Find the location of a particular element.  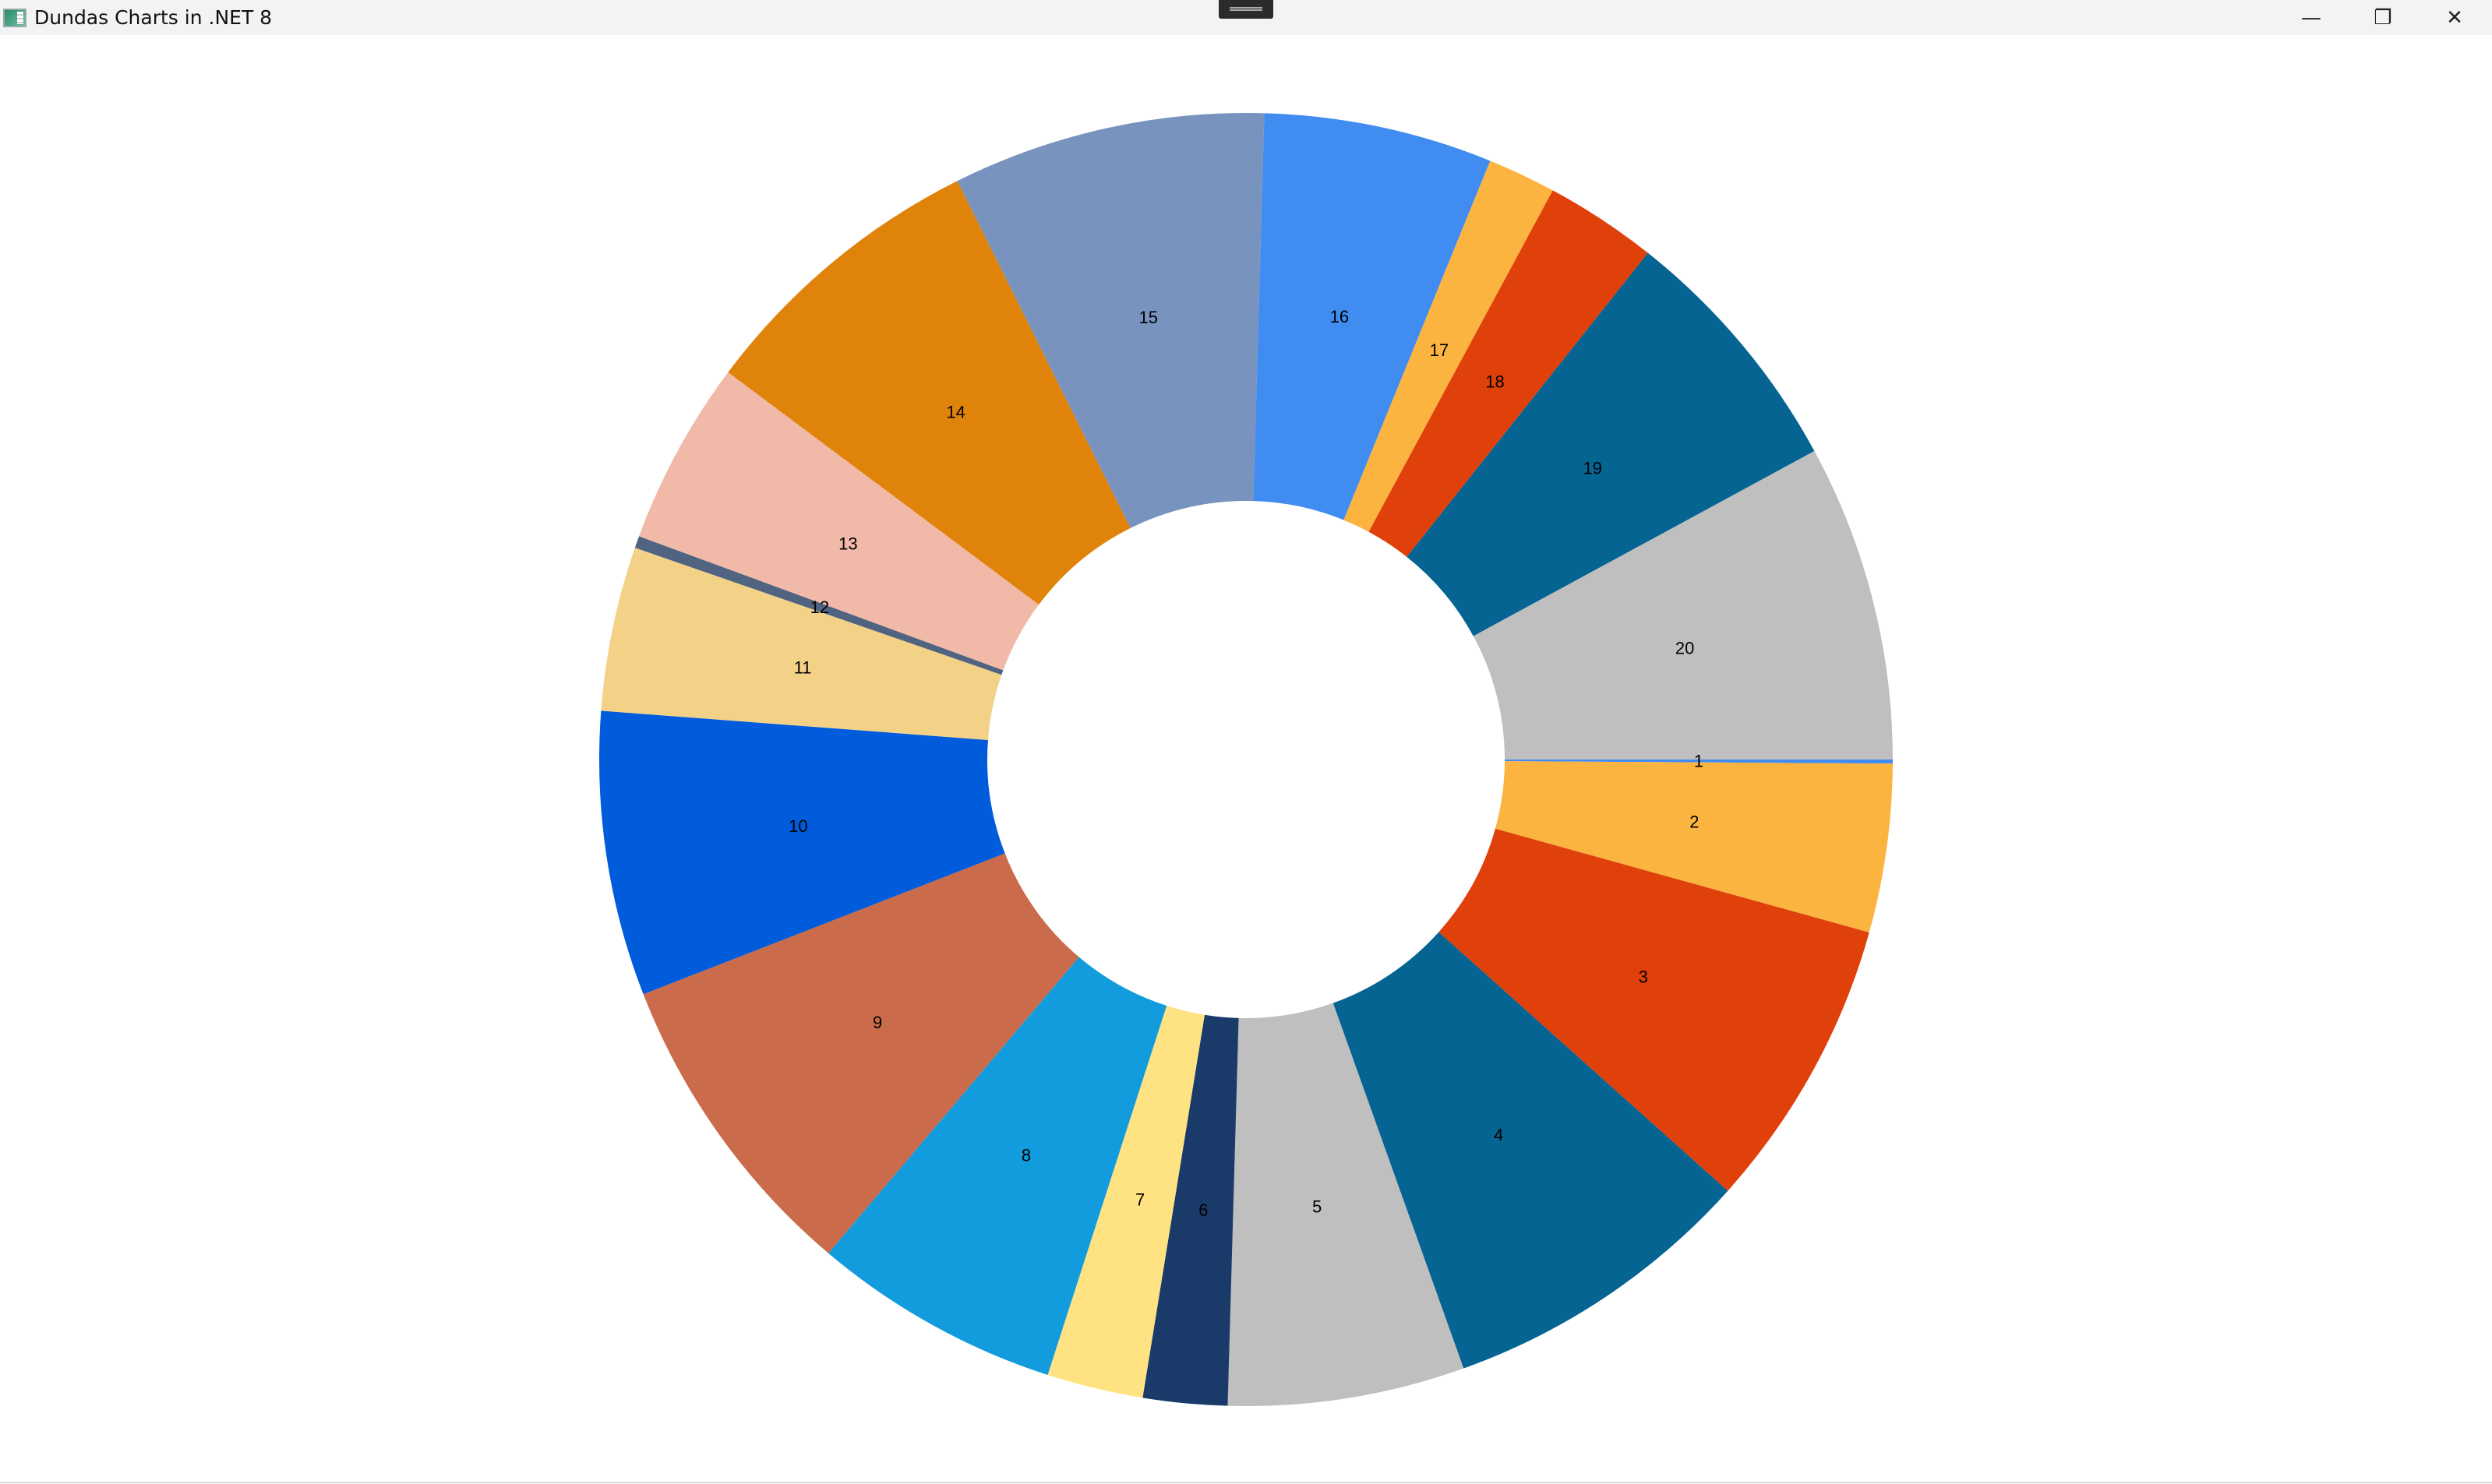

window-bottom-border is located at coordinates (1246, 1482).